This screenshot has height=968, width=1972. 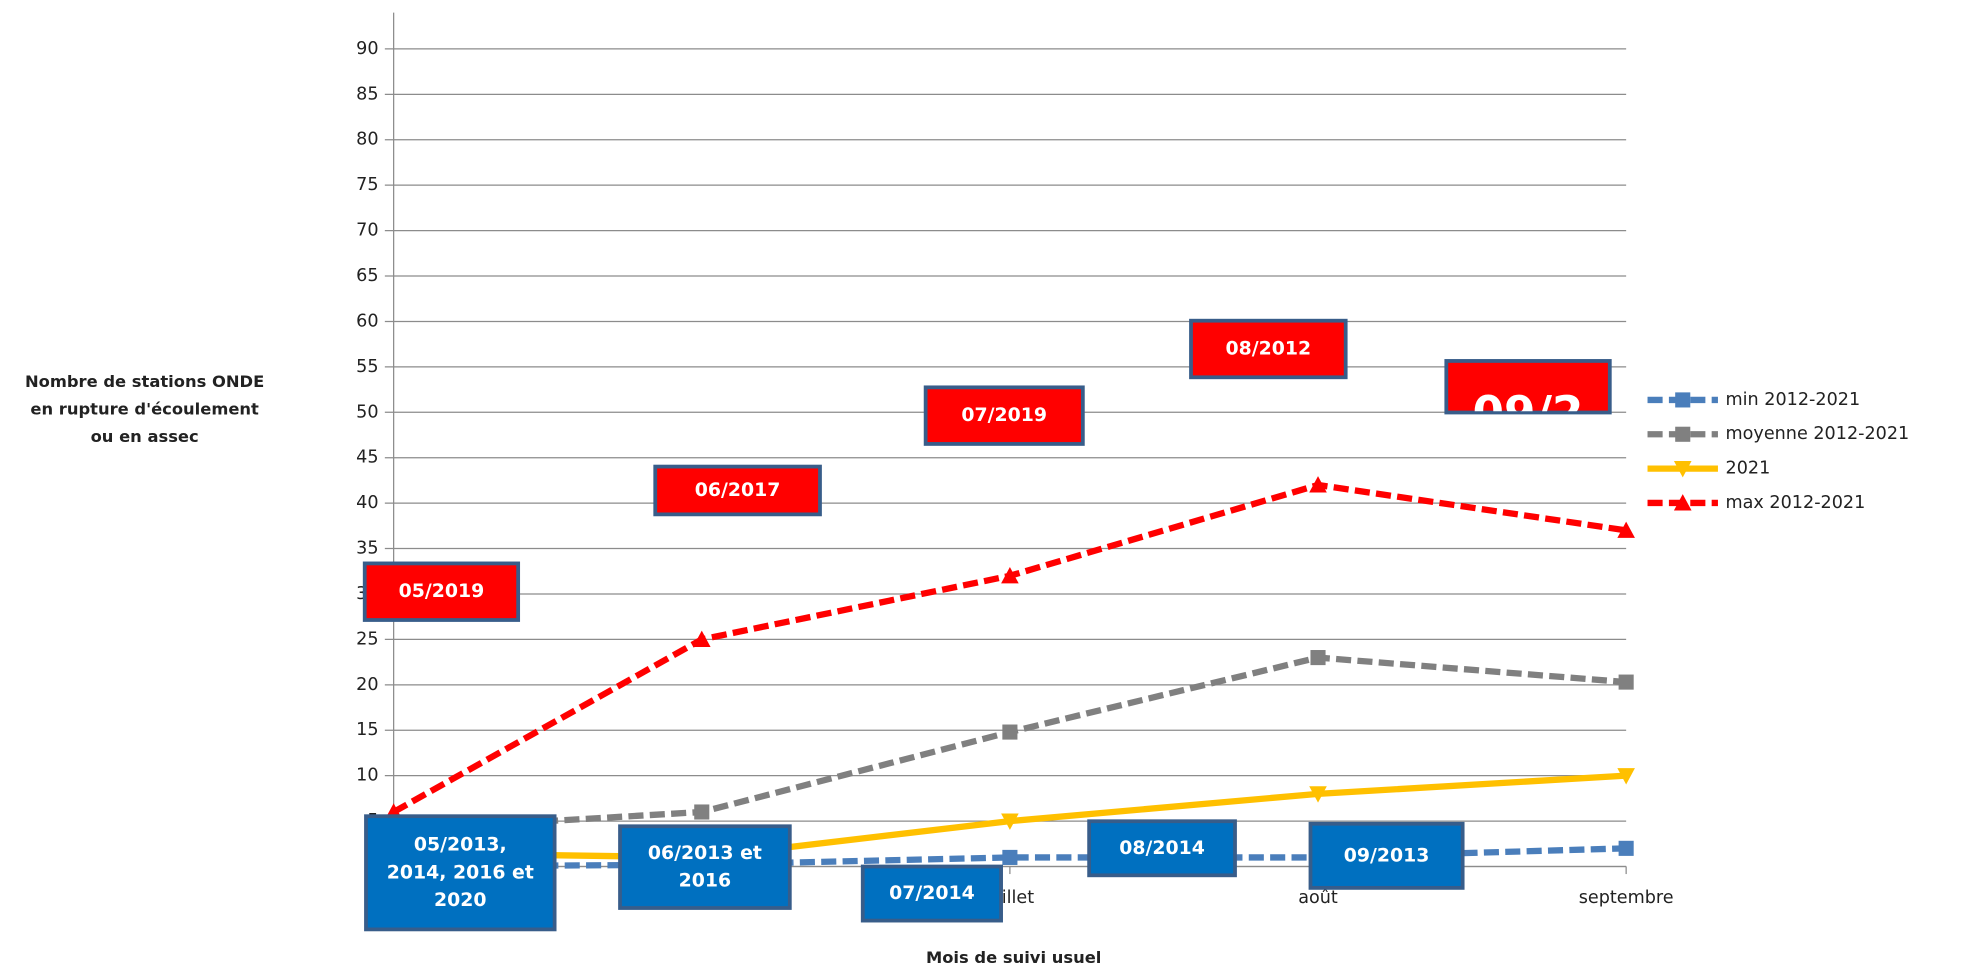 I want to click on annotation: 07/2014, so click(x=932, y=893).